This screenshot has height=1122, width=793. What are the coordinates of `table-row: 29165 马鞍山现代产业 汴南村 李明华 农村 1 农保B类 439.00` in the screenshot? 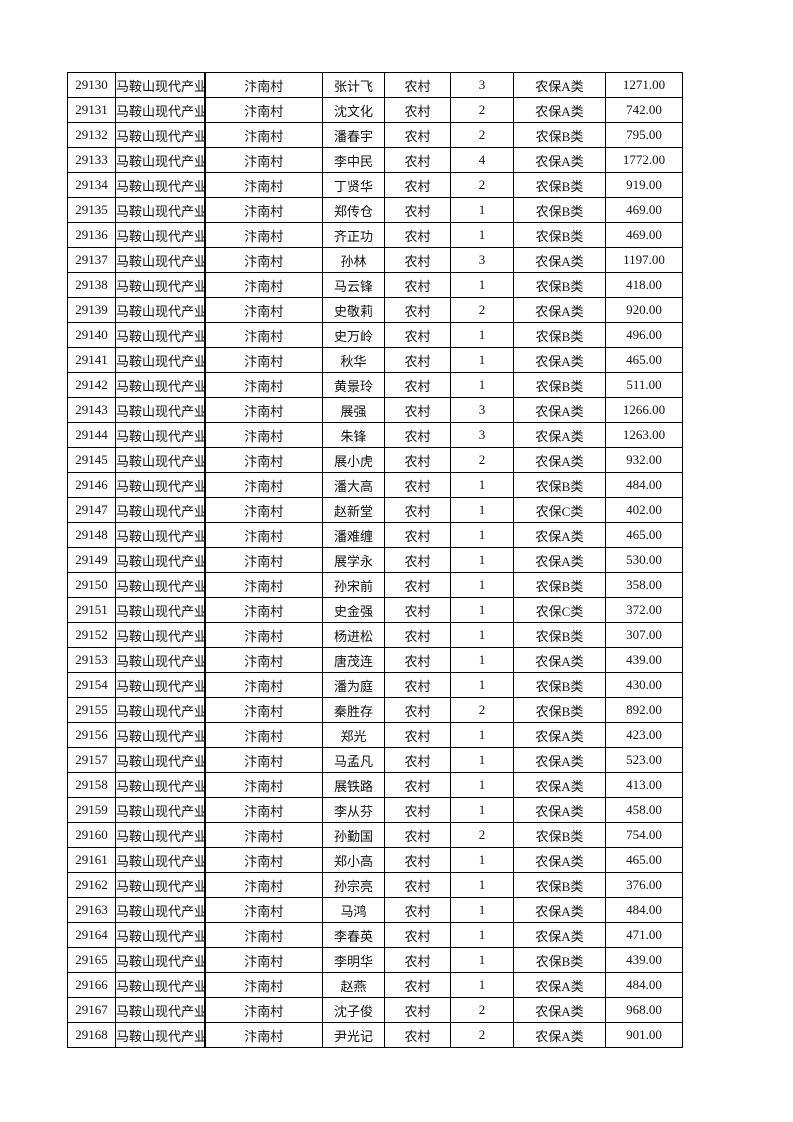 It's located at (375, 960).